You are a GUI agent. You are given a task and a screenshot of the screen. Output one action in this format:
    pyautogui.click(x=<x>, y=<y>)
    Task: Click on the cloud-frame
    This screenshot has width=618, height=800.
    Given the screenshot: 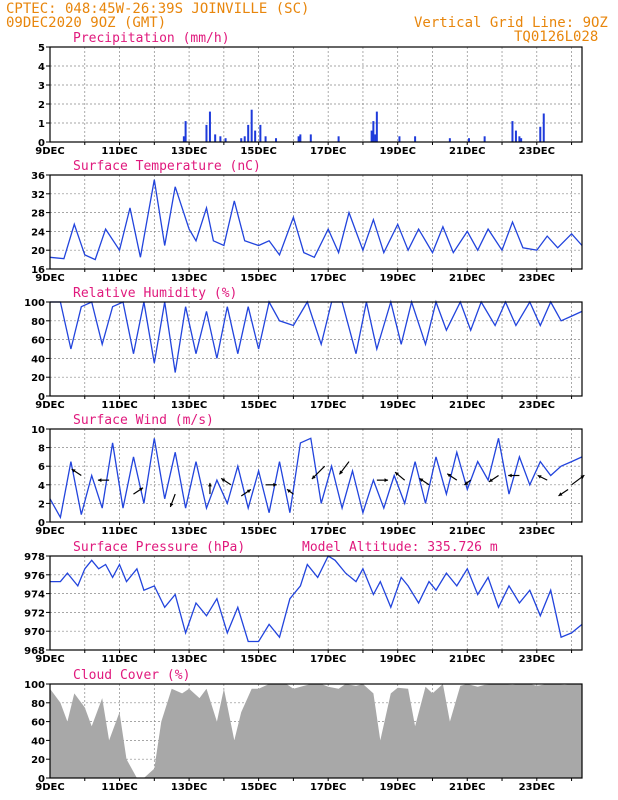 What is the action you would take?
    pyautogui.click(x=316, y=731)
    